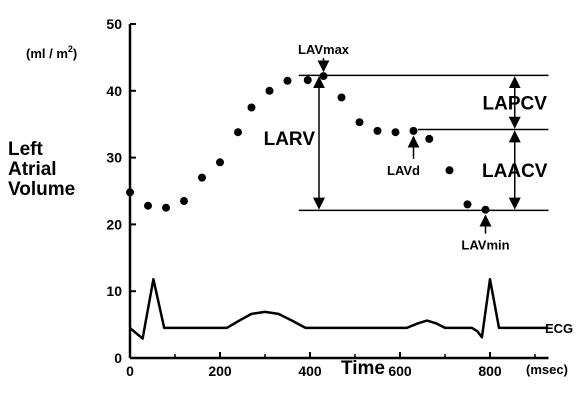 This screenshot has width=582, height=405. I want to click on y-tick-label: 30, so click(114, 158).